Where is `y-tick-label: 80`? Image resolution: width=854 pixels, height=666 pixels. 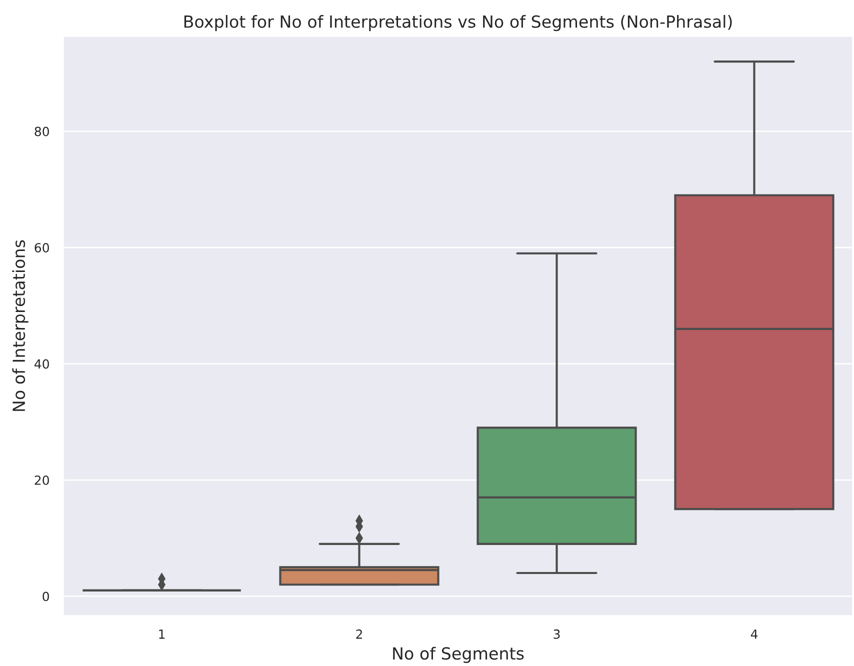 y-tick-label: 80 is located at coordinates (41, 131).